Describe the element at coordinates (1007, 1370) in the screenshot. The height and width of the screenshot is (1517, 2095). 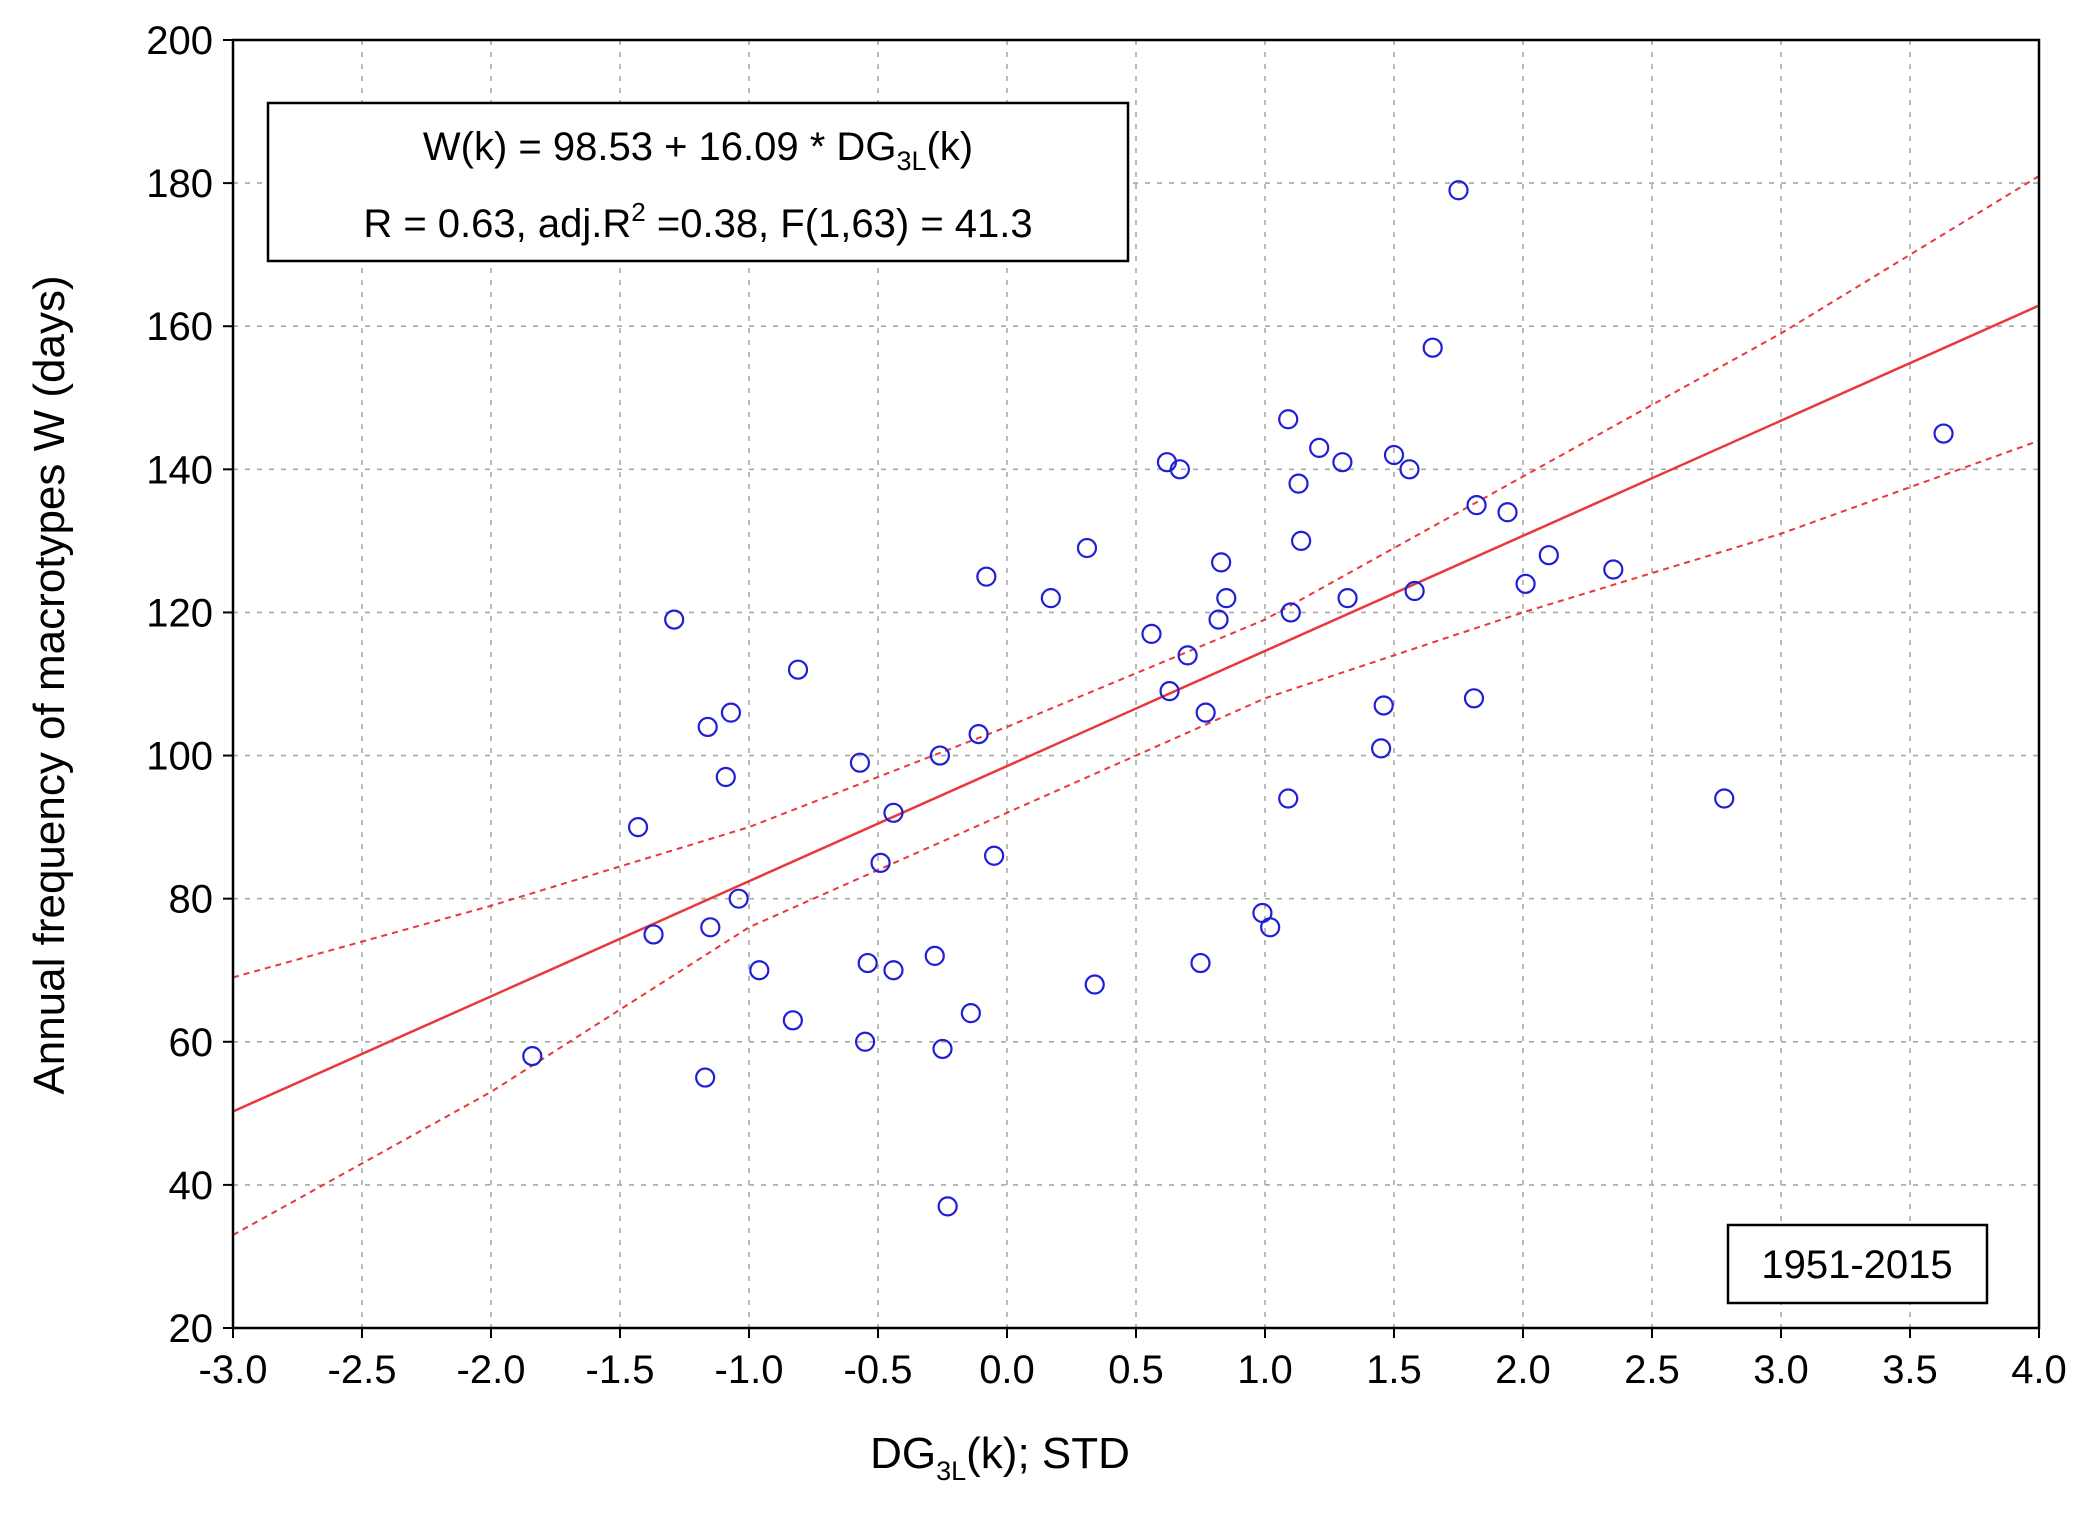
I see `x-tick-label: 0.0` at that location.